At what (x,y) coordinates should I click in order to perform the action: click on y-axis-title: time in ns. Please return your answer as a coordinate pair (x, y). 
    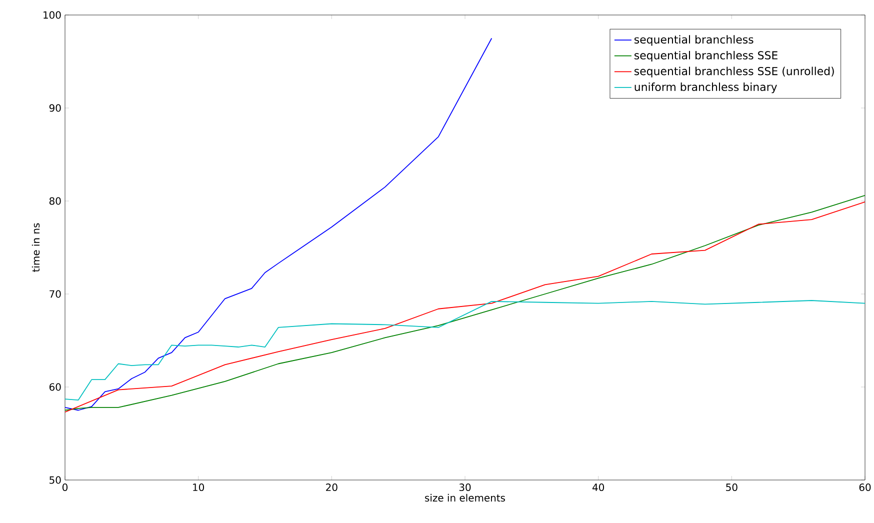
    Looking at the image, I should click on (36, 247).